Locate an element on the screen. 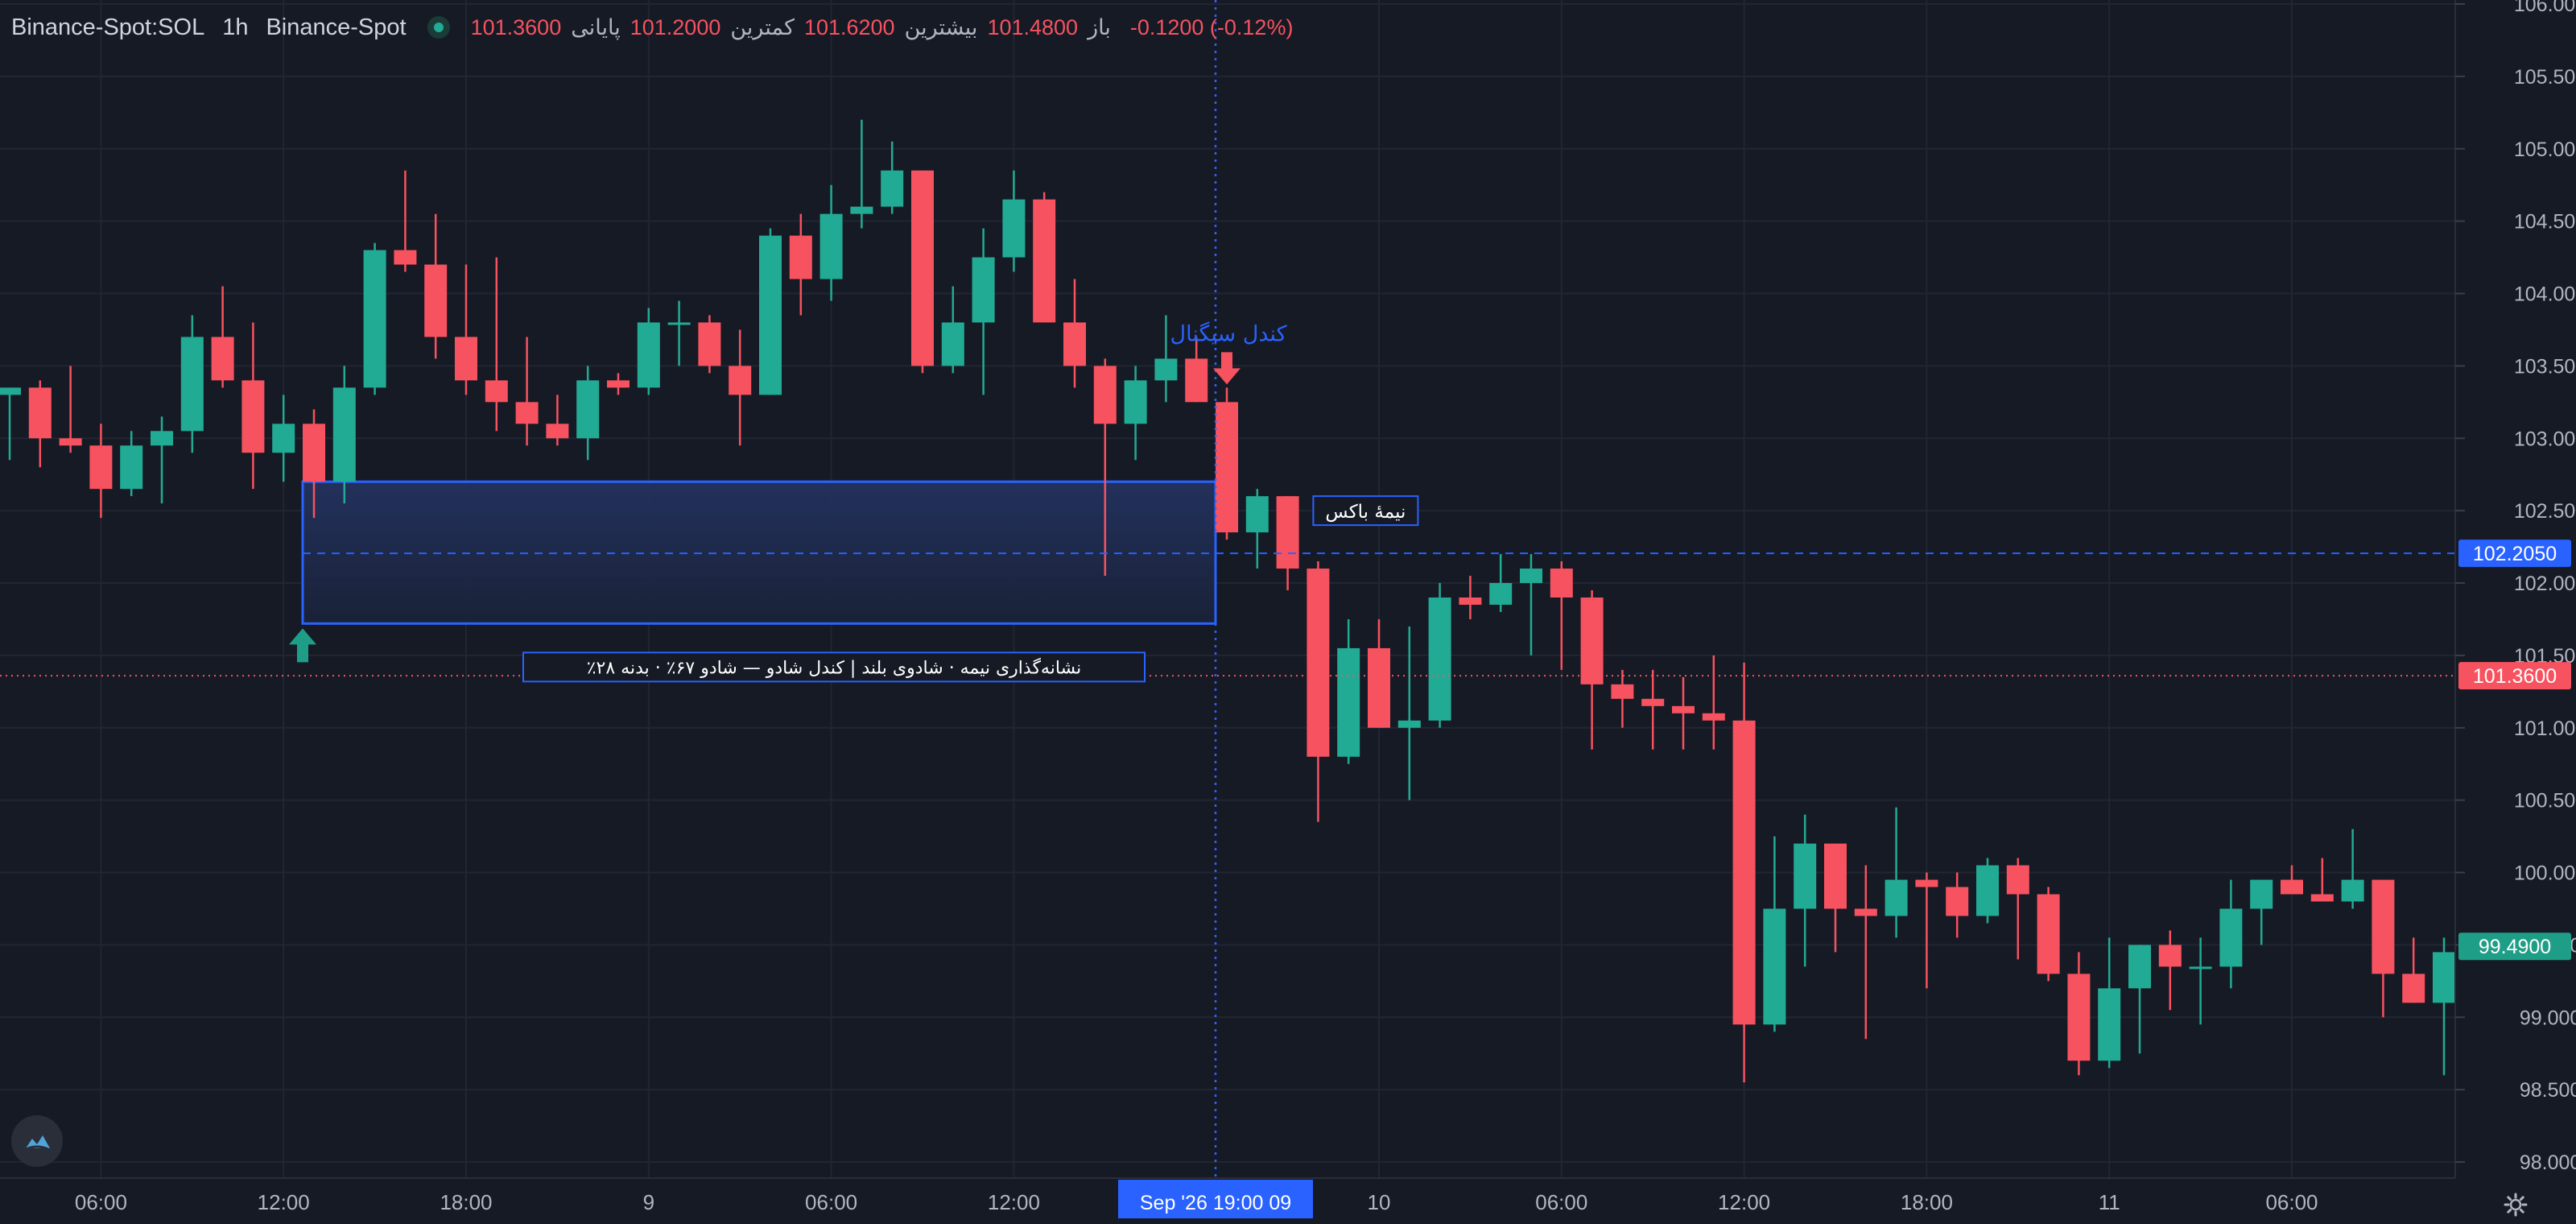 Image resolution: width=2576 pixels, height=1224 pixels. price-tick-label: 99.0000 is located at coordinates (2548, 1018).